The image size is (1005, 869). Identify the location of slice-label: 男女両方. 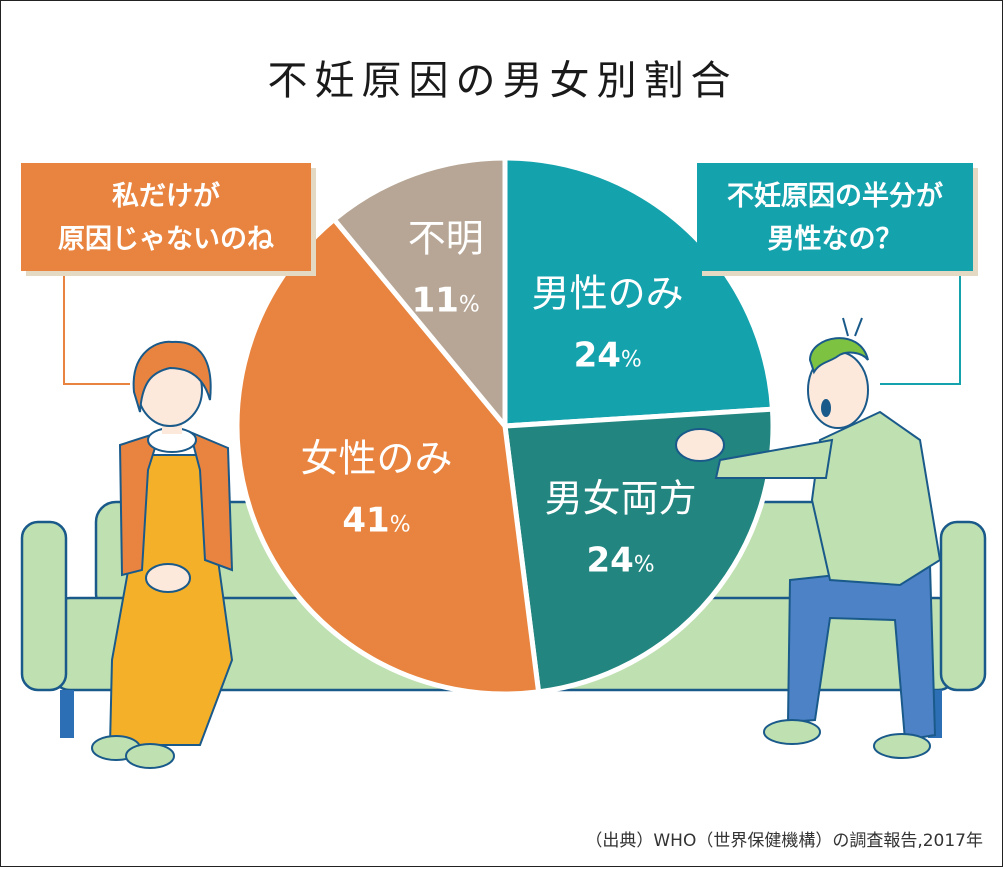
(621, 499).